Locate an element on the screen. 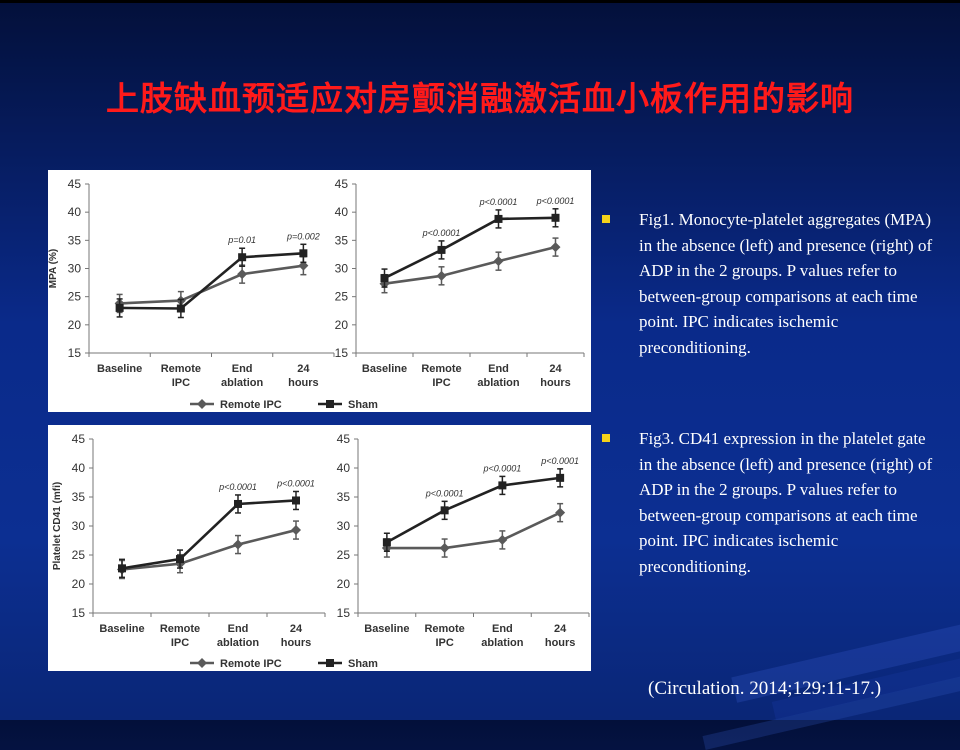 The image size is (960, 750). y-tick-label: 20 is located at coordinates (75, 325).